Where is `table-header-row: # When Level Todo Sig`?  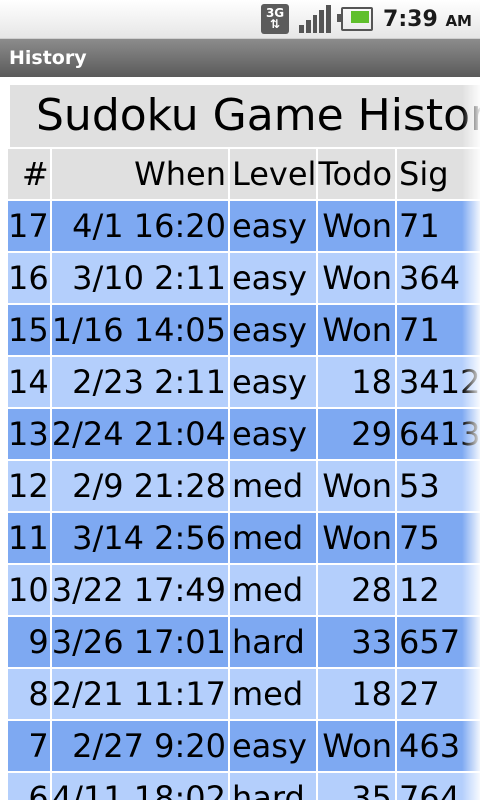 table-header-row: # When Level Todo Sig is located at coordinates (244, 174).